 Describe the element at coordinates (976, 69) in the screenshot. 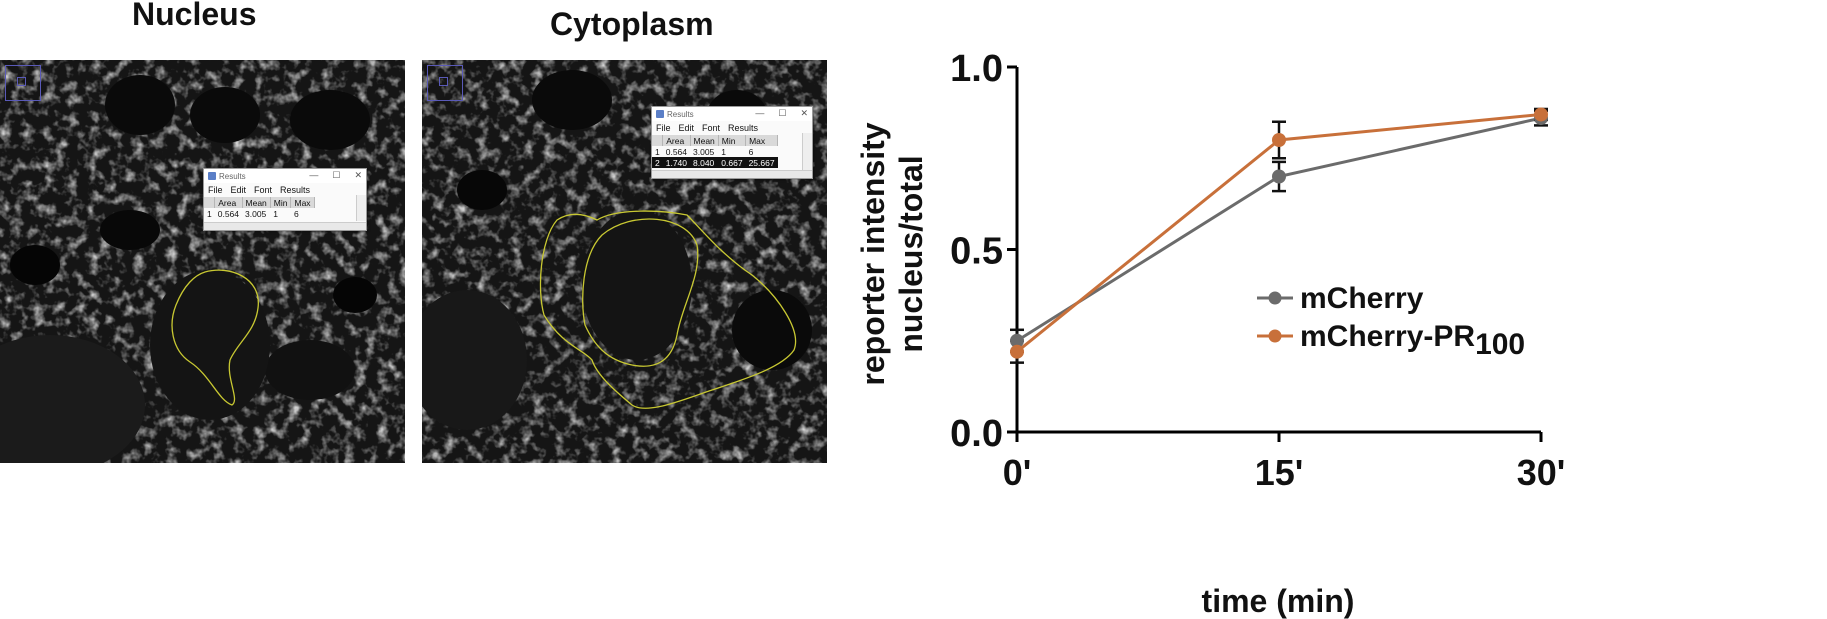

I see `y-tick-label: 1.0` at that location.